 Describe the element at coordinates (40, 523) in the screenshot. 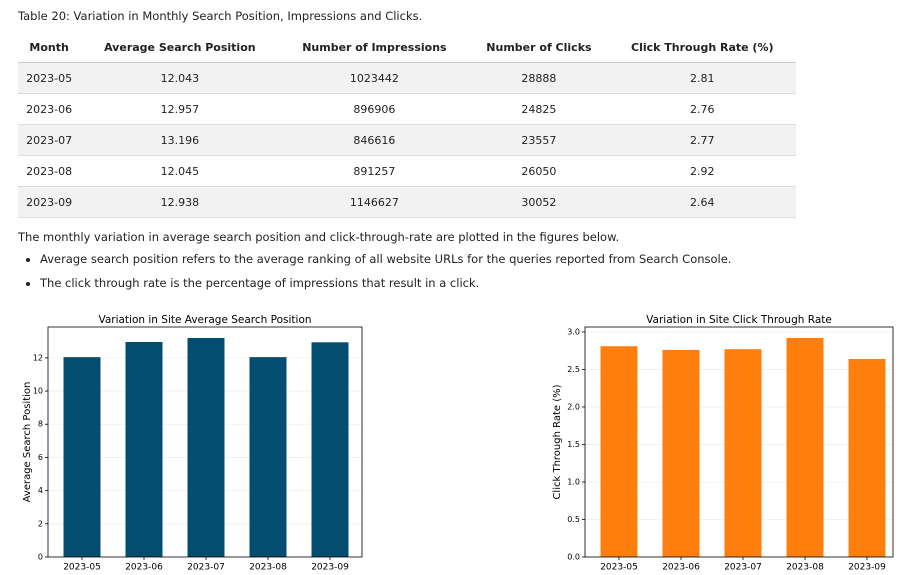

I see `y-tick-label: 2` at that location.